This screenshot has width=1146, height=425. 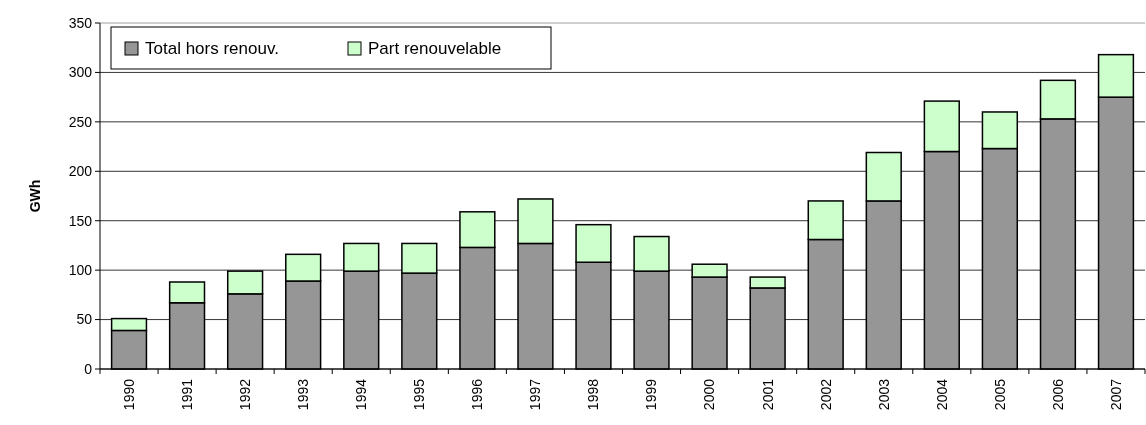 I want to click on x-tick-label: 2006, so click(x=1057, y=394).